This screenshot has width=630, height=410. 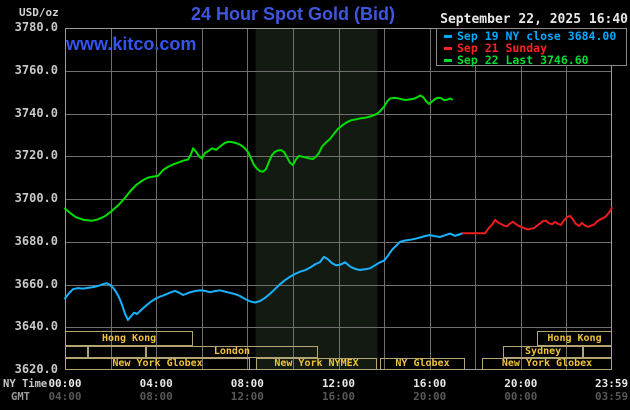 What do you see at coordinates (65, 396) in the screenshot?
I see `gmt-tick-label: 04:00` at bounding box center [65, 396].